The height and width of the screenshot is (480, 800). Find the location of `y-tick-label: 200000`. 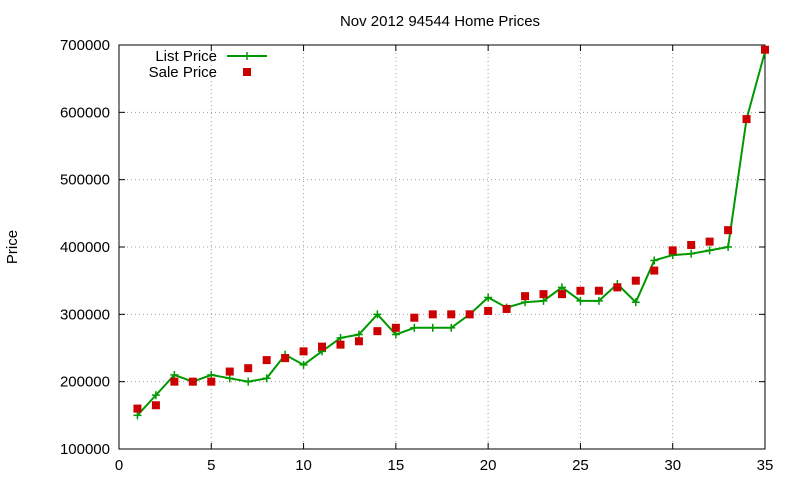

y-tick-label: 200000 is located at coordinates (85, 382).